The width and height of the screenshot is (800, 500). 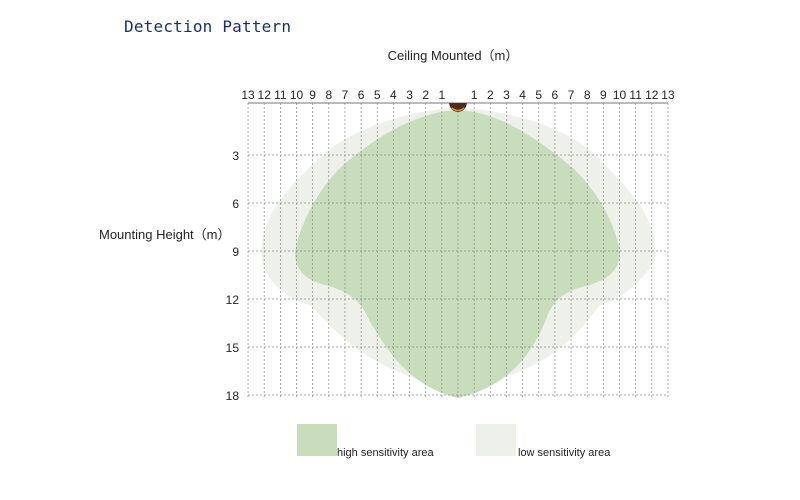 I want to click on legend-label-high: high sensitivity area, so click(x=385, y=453).